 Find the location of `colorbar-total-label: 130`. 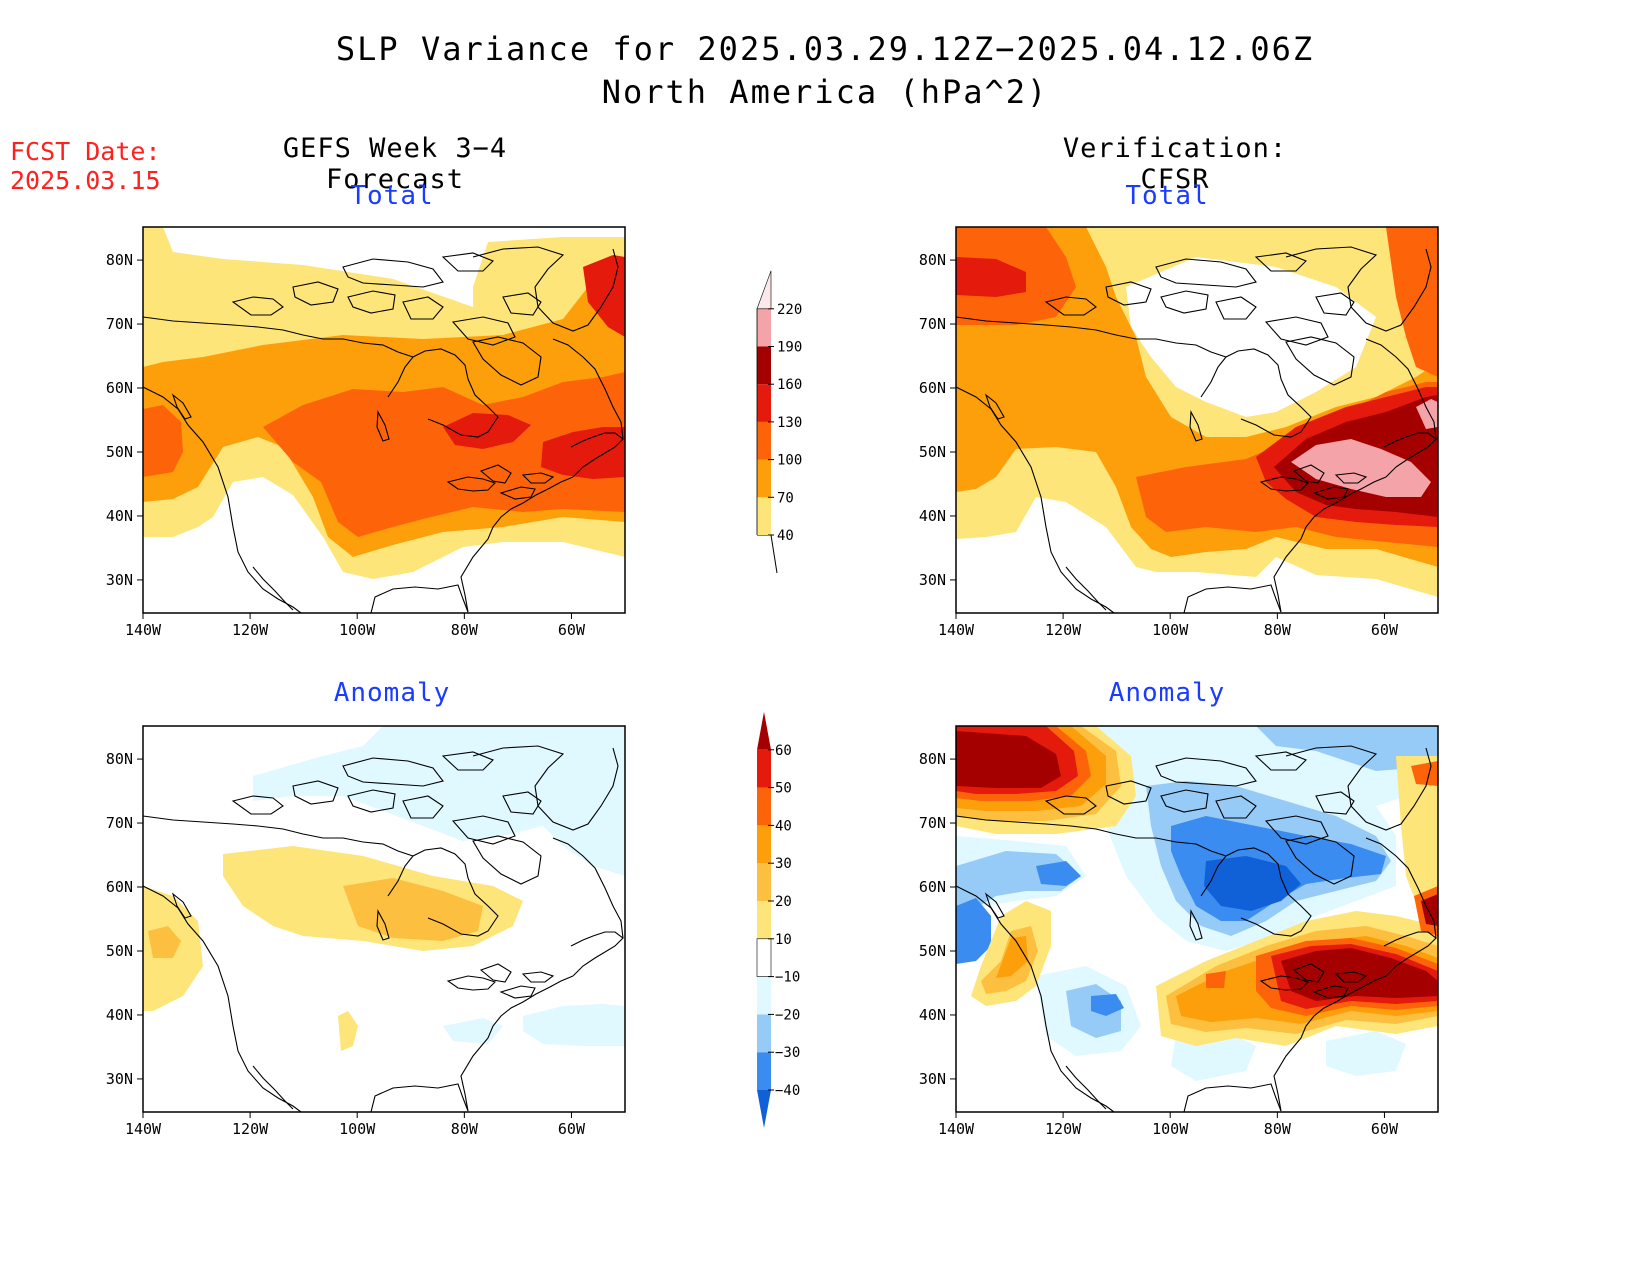

colorbar-total-label: 130 is located at coordinates (789, 423).